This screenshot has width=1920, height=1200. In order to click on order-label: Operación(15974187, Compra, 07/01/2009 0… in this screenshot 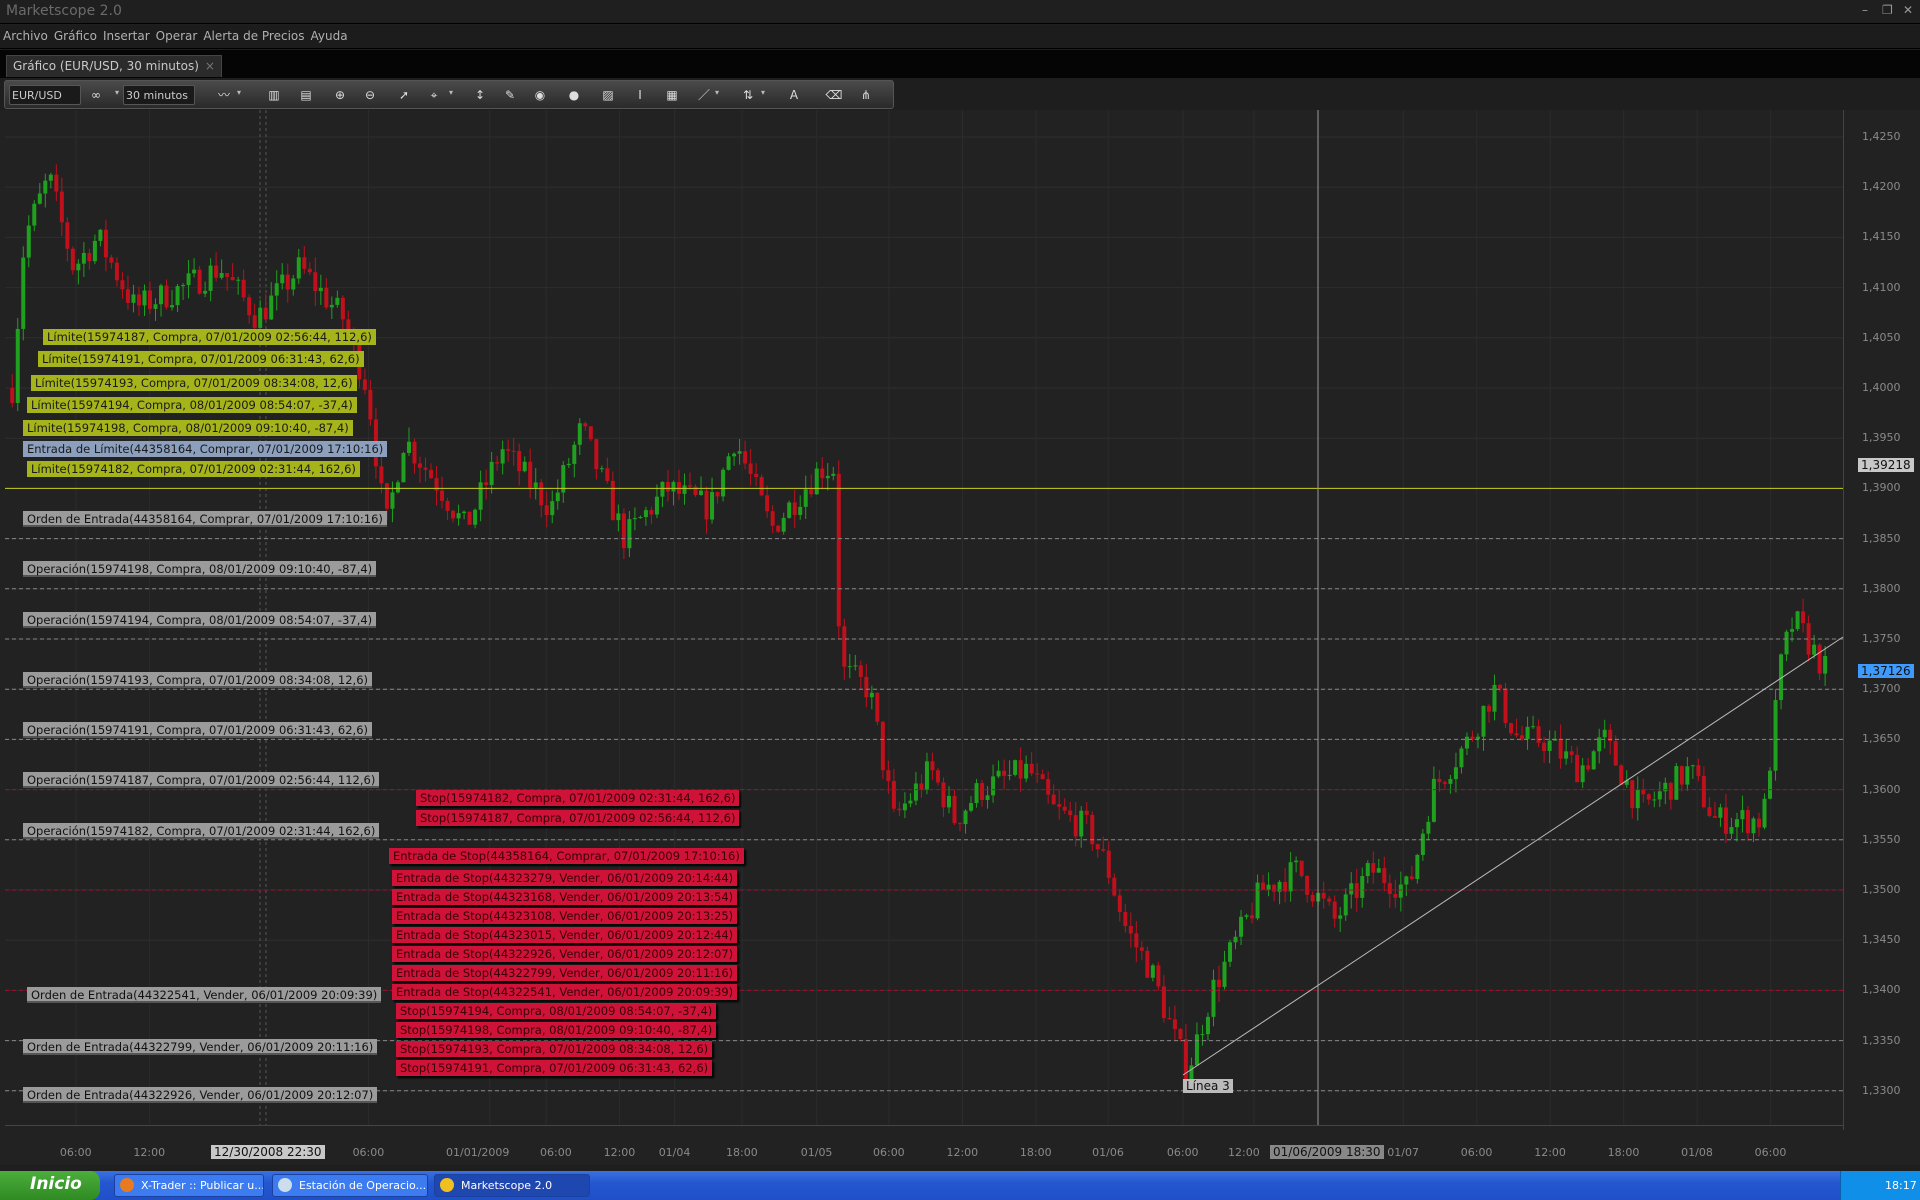, I will do `click(201, 780)`.